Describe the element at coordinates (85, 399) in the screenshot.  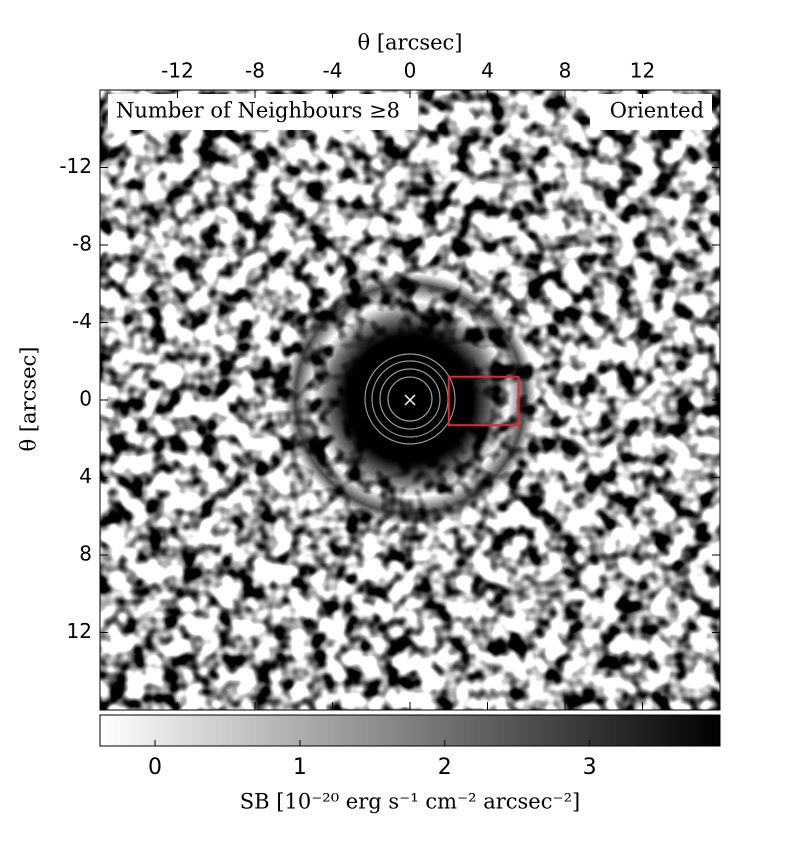
I see `y-tick-label: 0` at that location.